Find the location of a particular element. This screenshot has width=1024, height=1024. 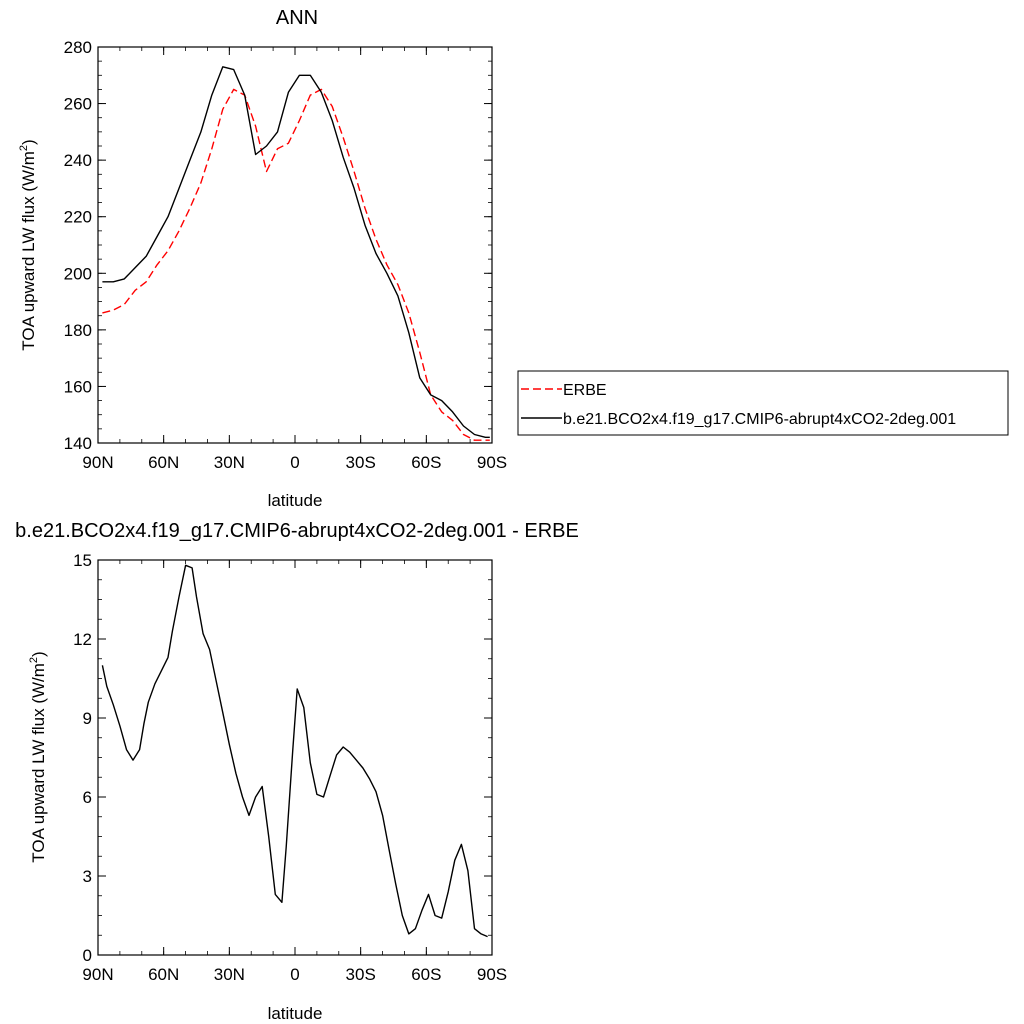

flux-x-axis-label: latitude is located at coordinates (295, 500).